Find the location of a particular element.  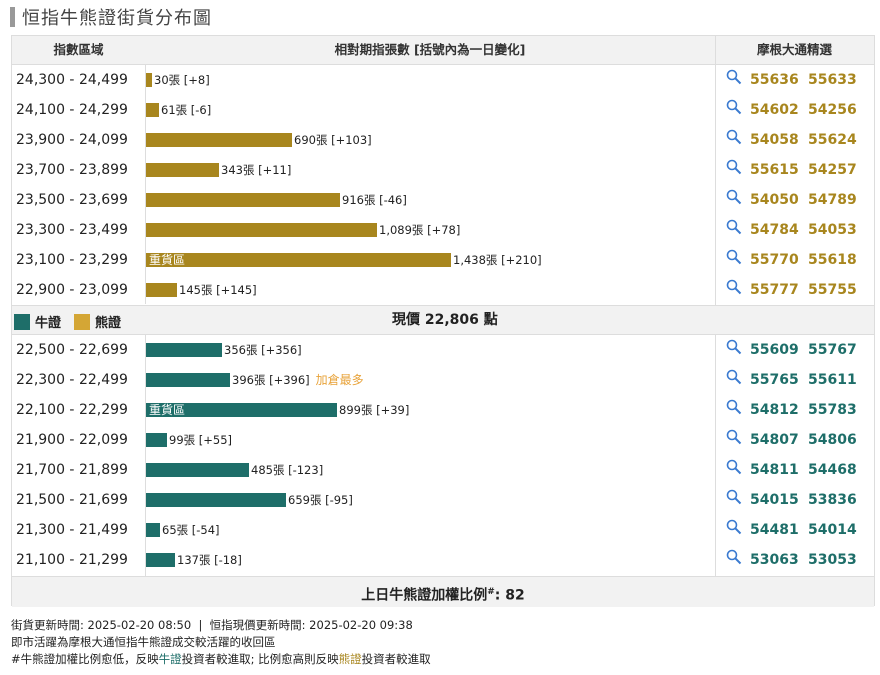

warrant-code-link: 55618 is located at coordinates (832, 260).